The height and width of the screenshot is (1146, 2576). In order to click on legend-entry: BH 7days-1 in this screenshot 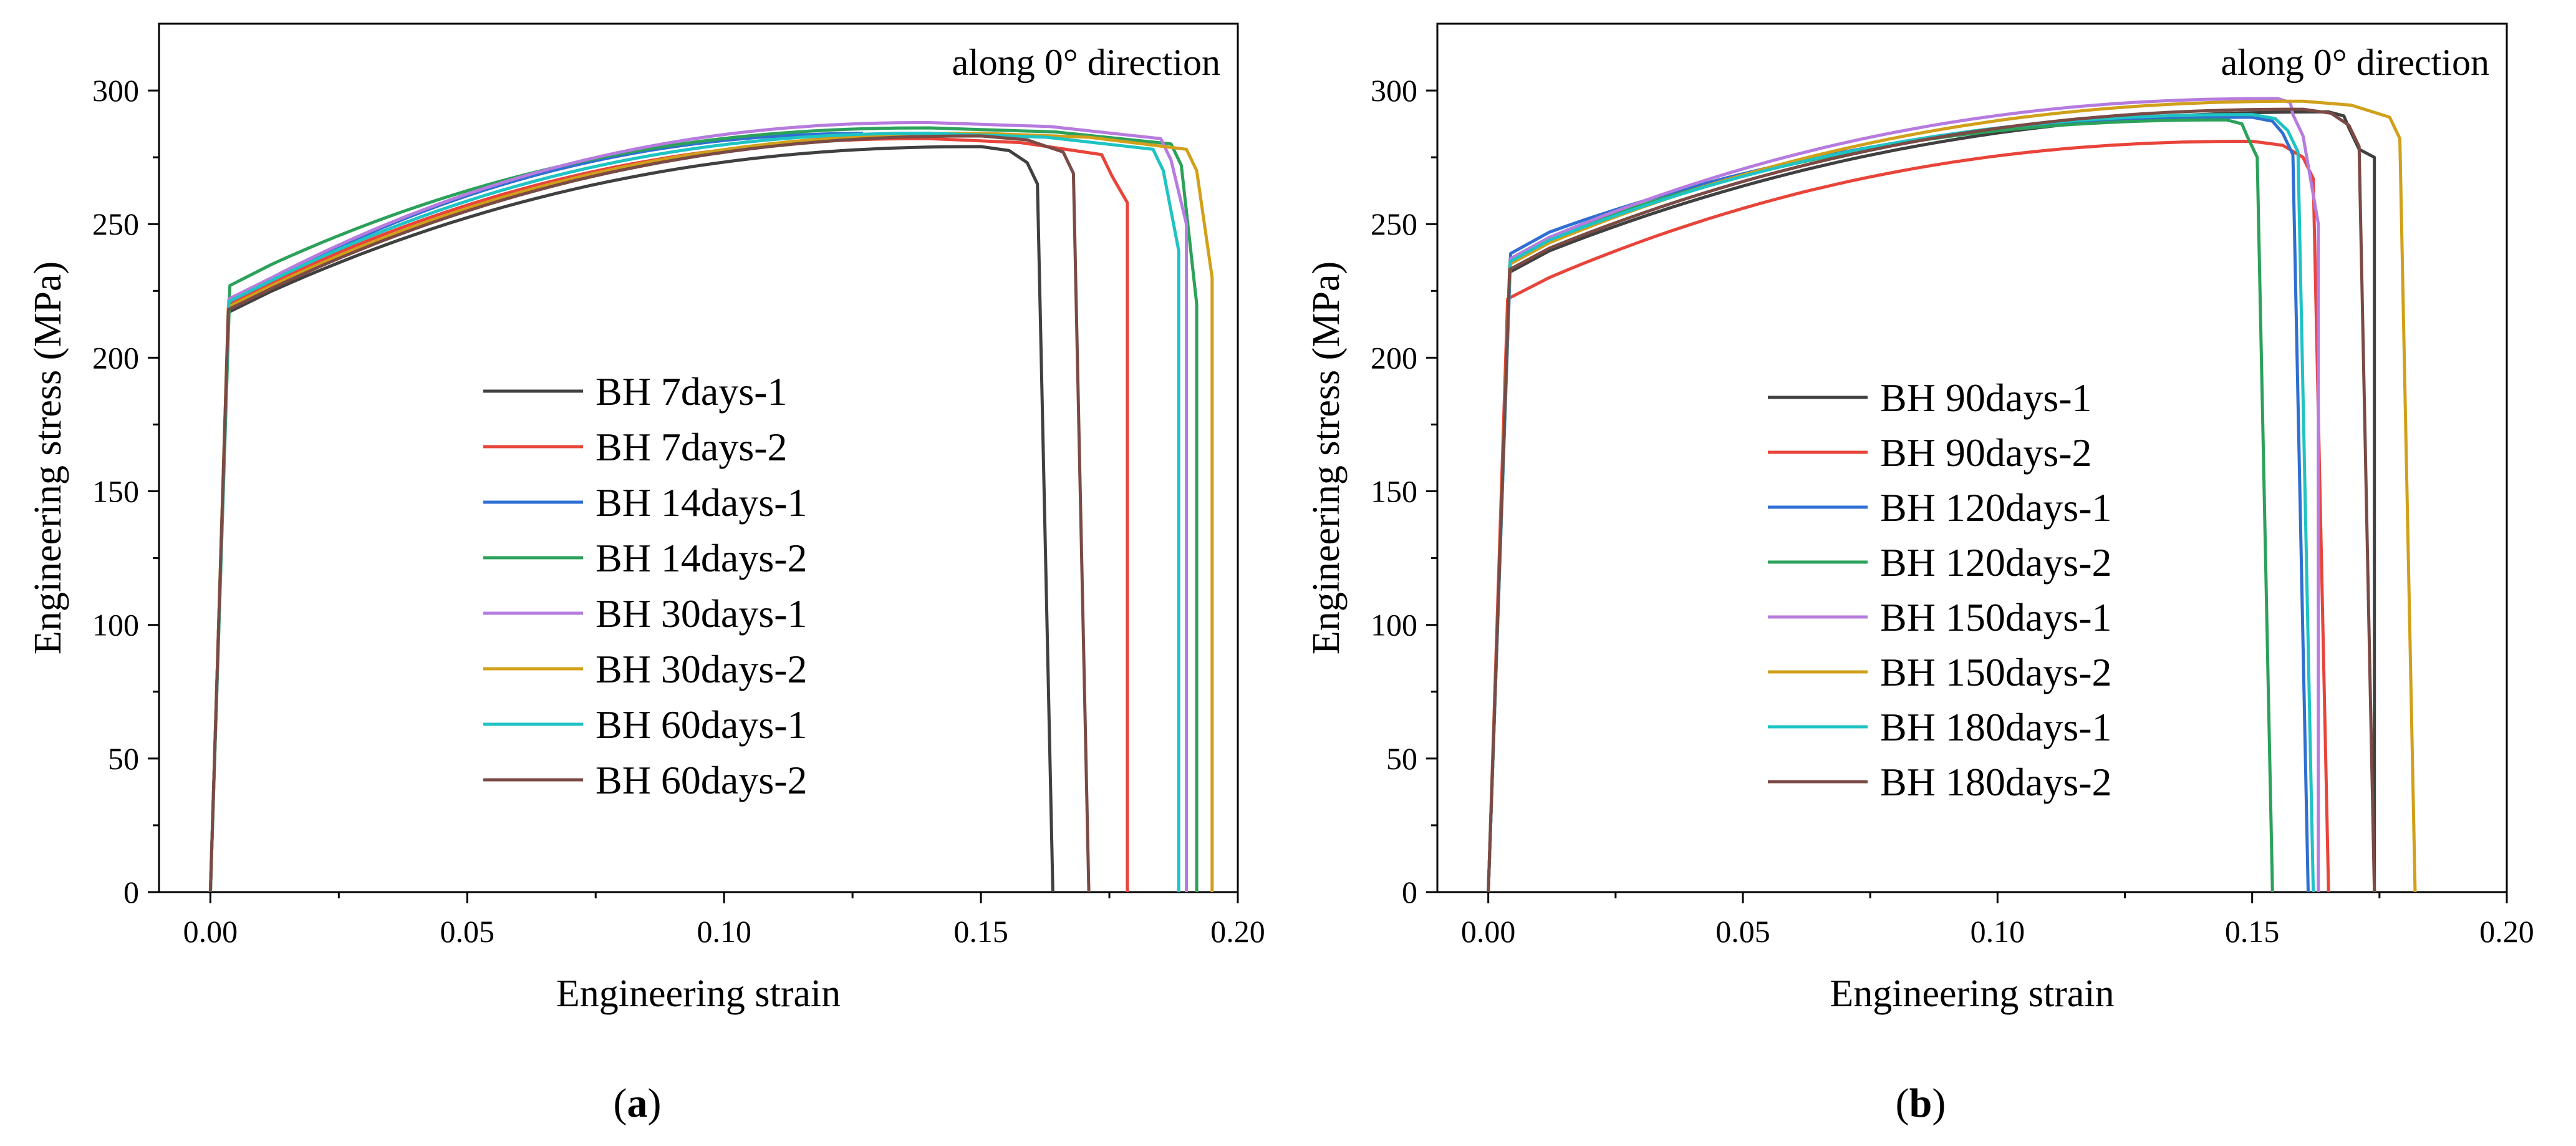, I will do `click(692, 391)`.